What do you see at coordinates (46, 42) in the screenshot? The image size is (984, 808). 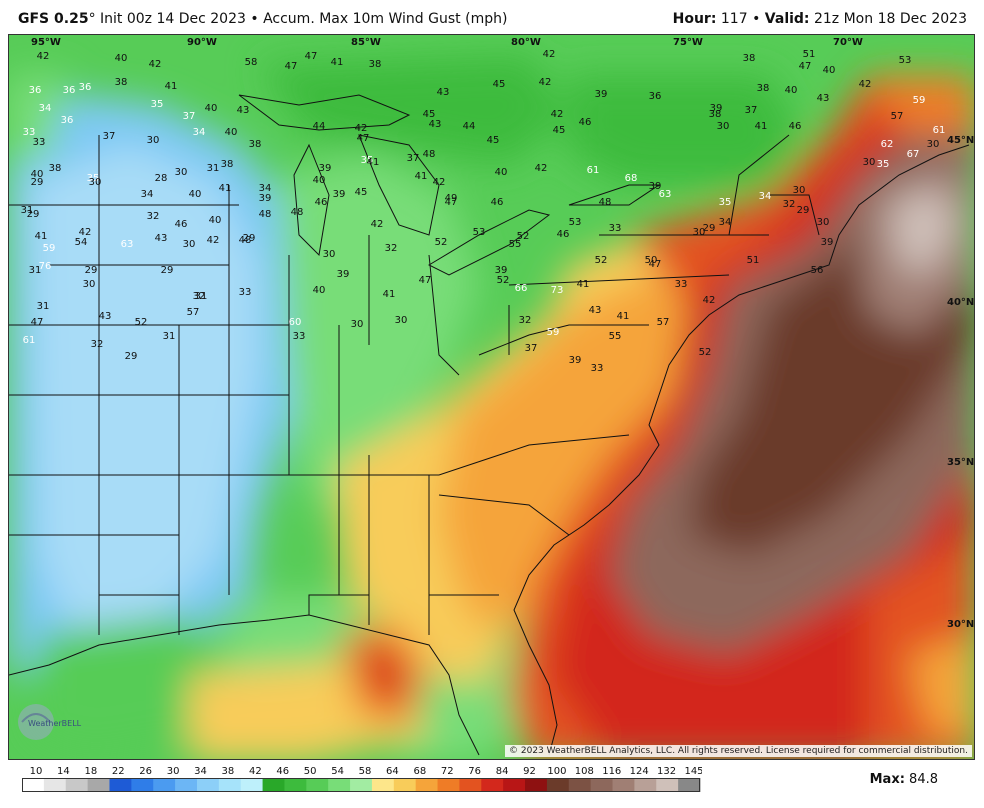 I see `lon-label: 95°W` at bounding box center [46, 42].